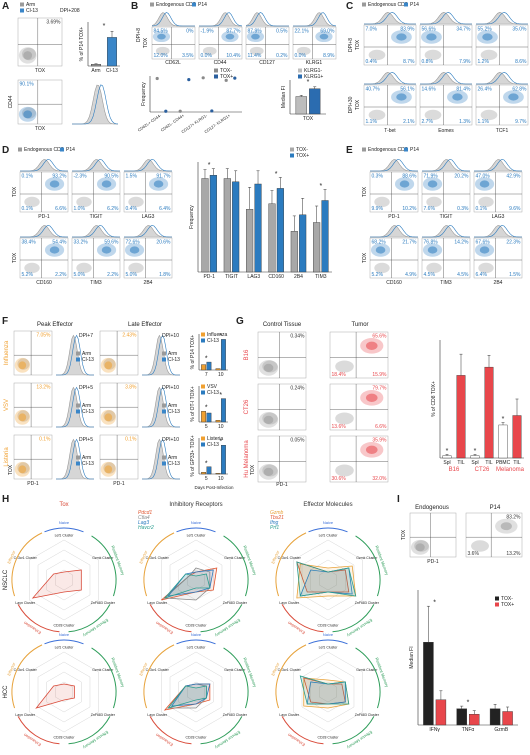 Image resolution: width=530 pixels, height=755 pixels. What do you see at coordinates (96, 283) in the screenshot?
I see `marker-label: TIM3` at bounding box center [96, 283].